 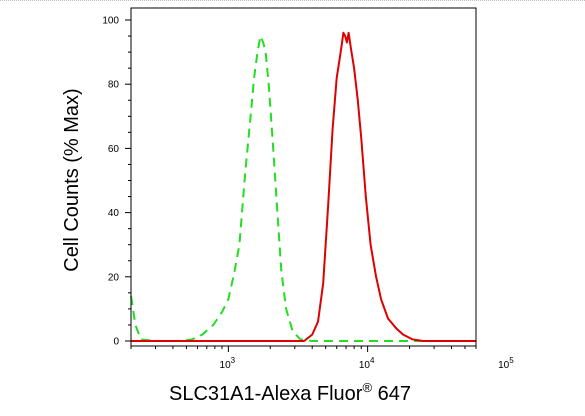 I want to click on top-dotted-border, so click(x=292, y=0).